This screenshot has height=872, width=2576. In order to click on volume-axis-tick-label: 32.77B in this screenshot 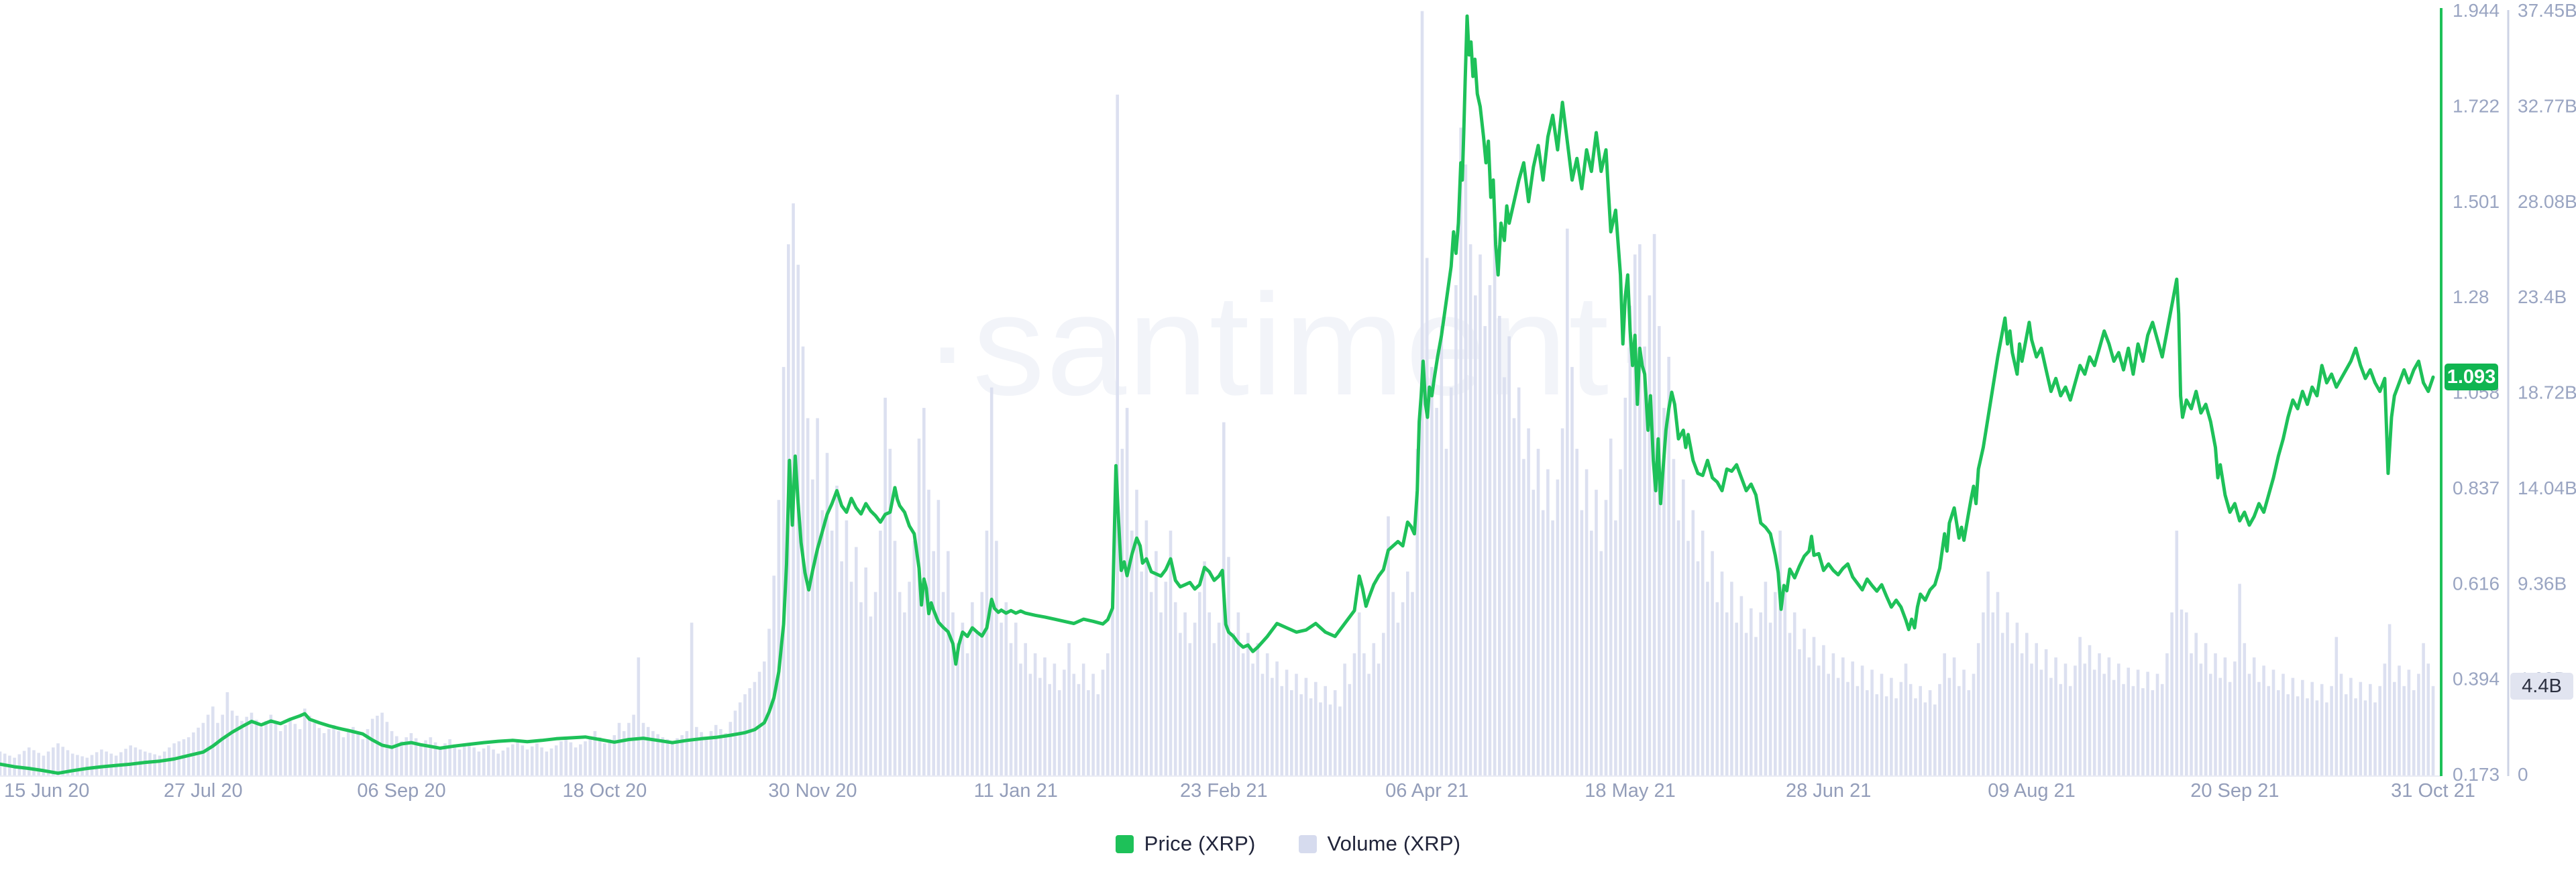, I will do `click(2547, 106)`.